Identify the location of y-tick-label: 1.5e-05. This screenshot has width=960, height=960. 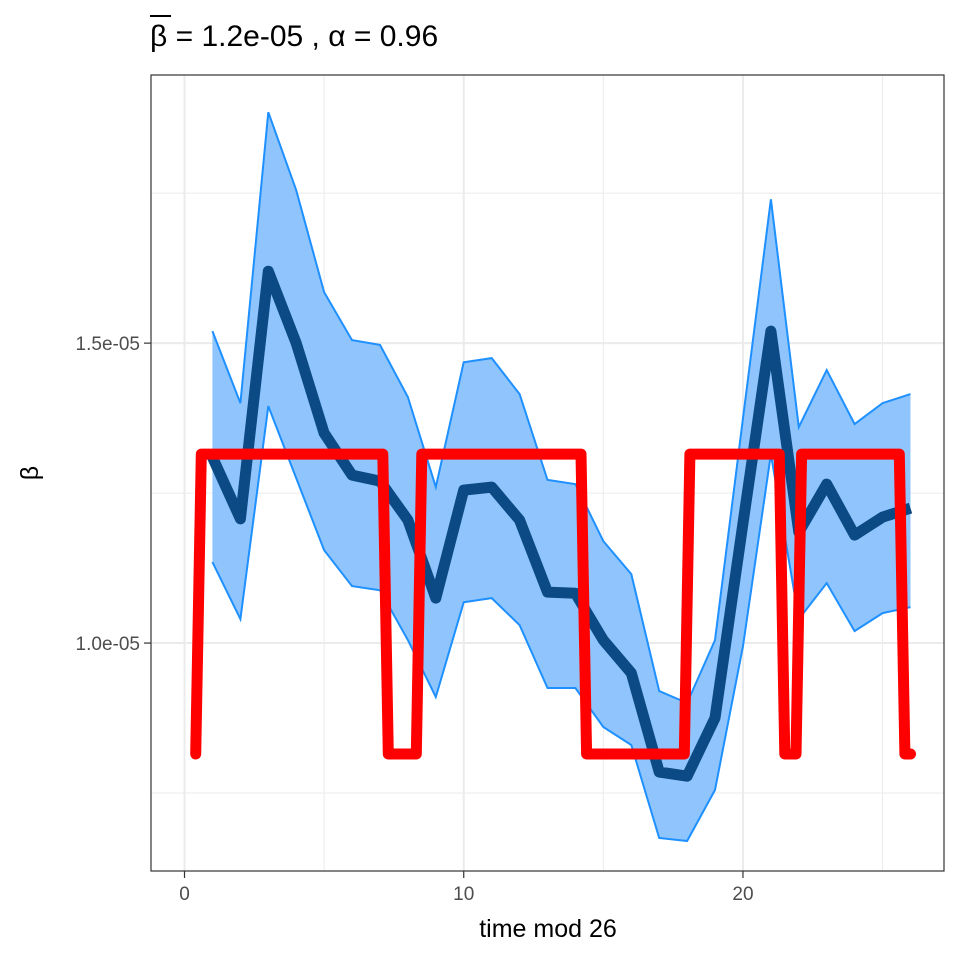
(108, 344).